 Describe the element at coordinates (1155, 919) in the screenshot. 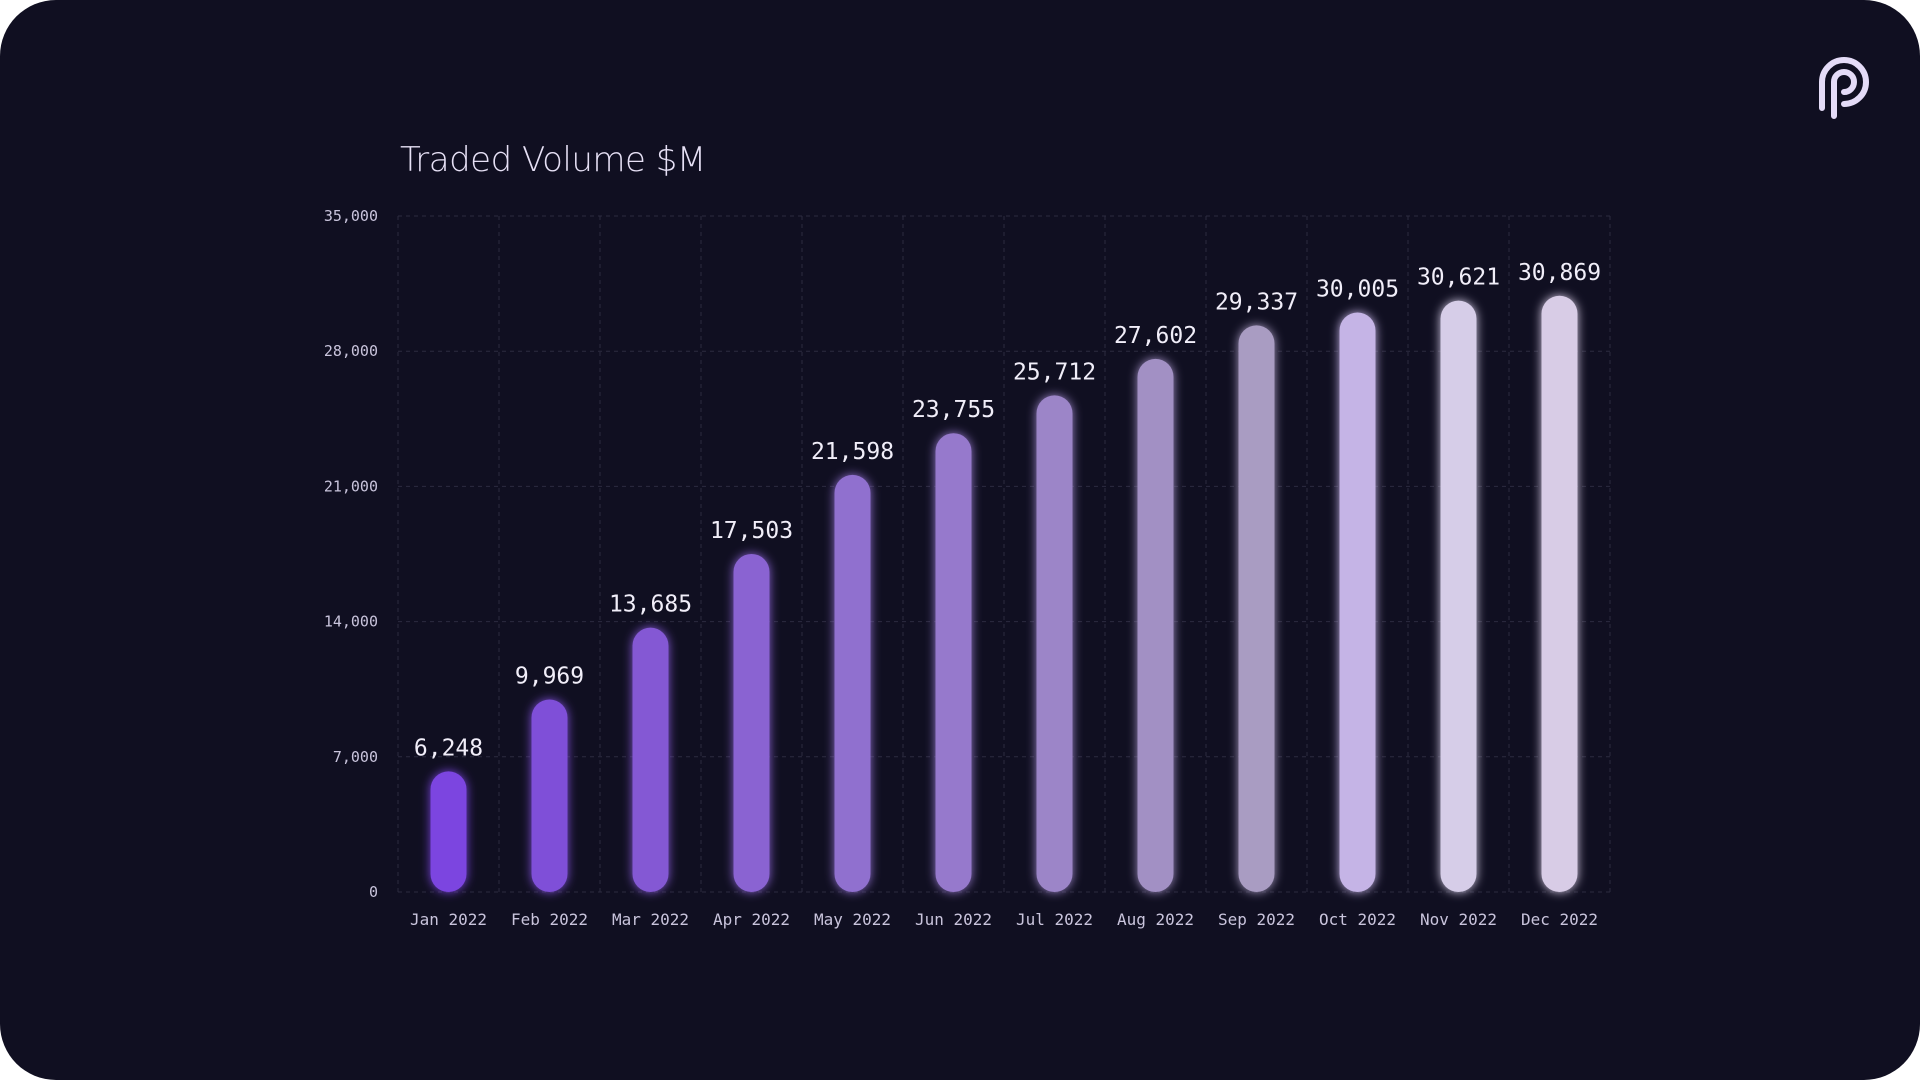

I see `x-tick-label: Aug 2022` at that location.